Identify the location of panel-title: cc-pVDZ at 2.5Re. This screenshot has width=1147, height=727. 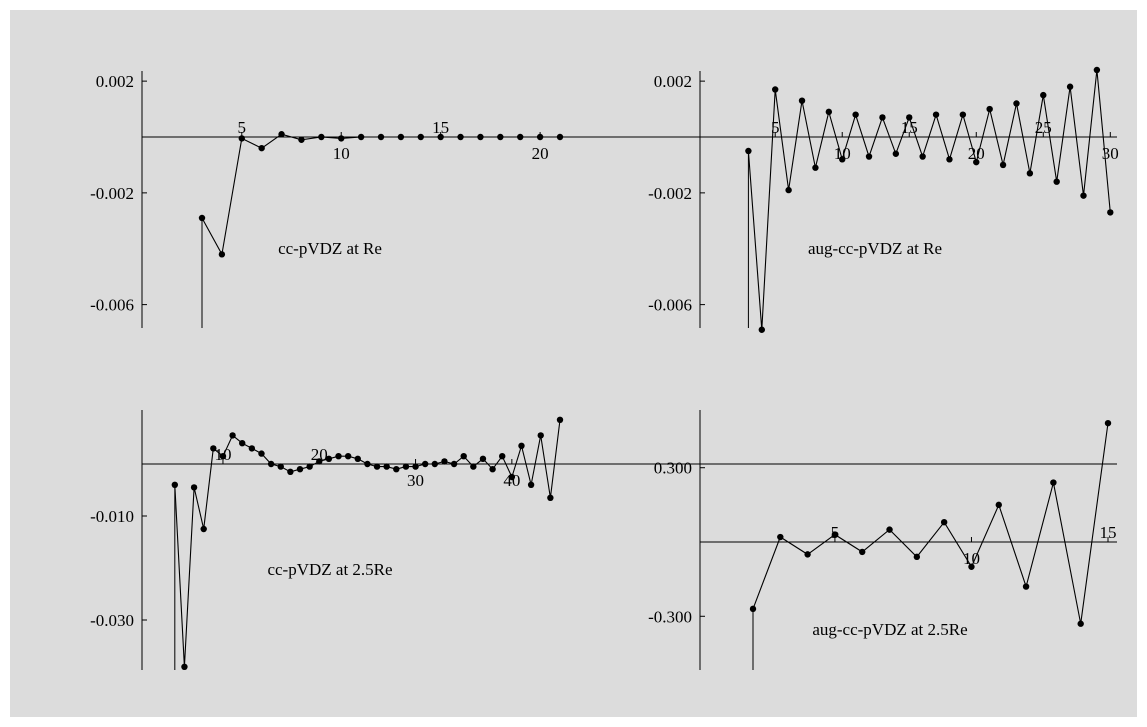
(329, 569).